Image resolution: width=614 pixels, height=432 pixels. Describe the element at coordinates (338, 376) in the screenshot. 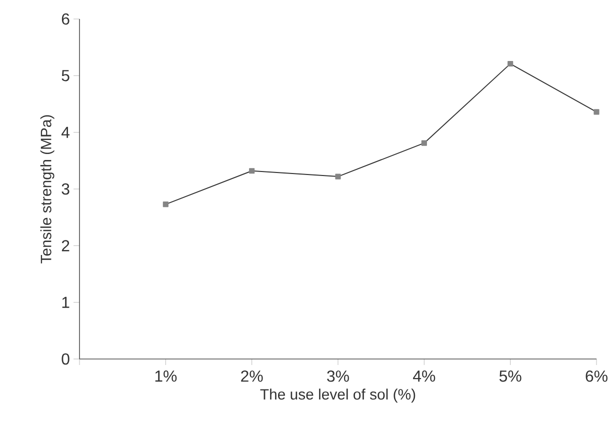

I see `x-tick-label: 3%` at that location.